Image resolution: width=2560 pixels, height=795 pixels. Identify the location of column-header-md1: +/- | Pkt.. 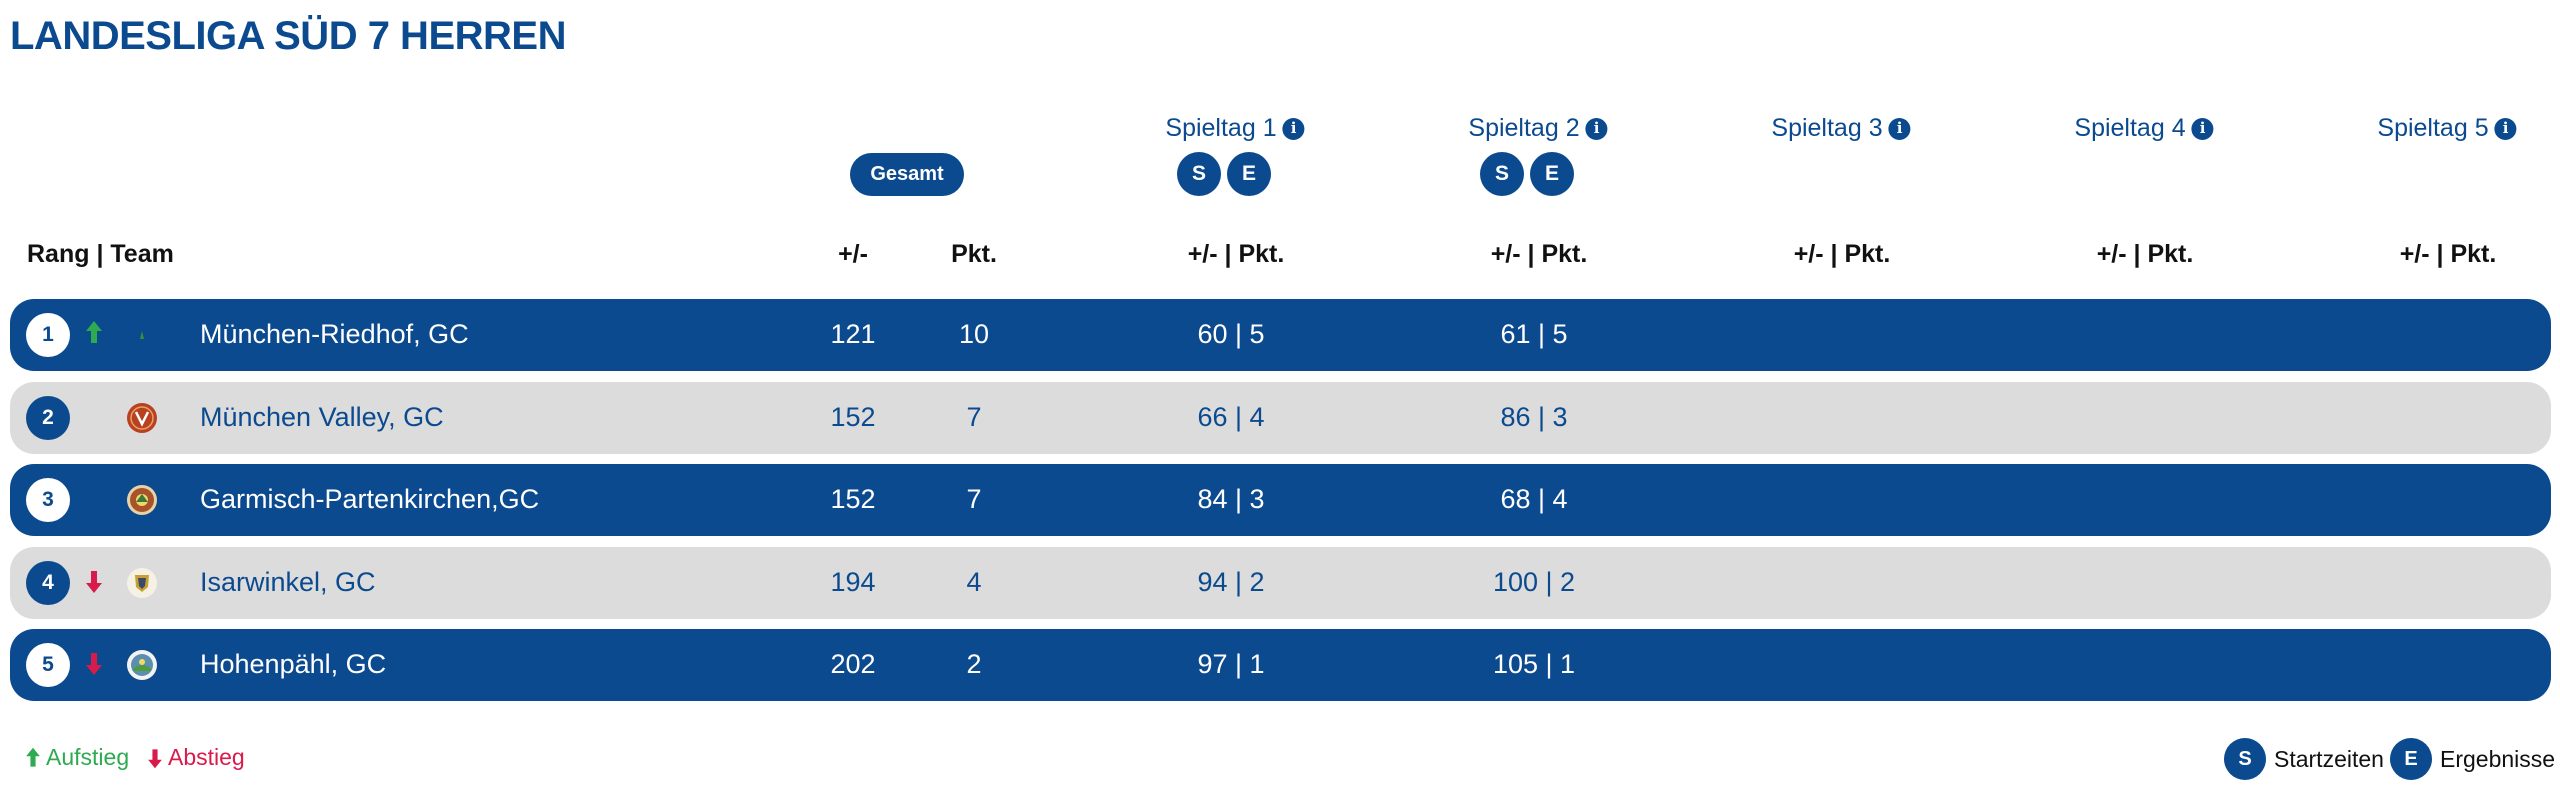
(1236, 254).